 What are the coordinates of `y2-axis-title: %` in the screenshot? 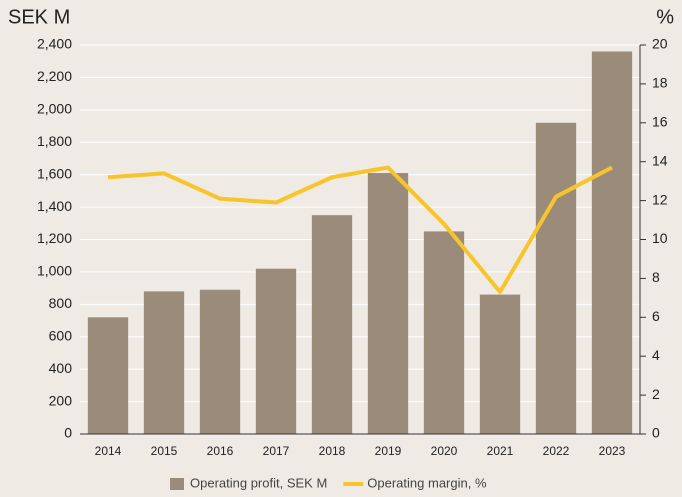 It's located at (665, 17).